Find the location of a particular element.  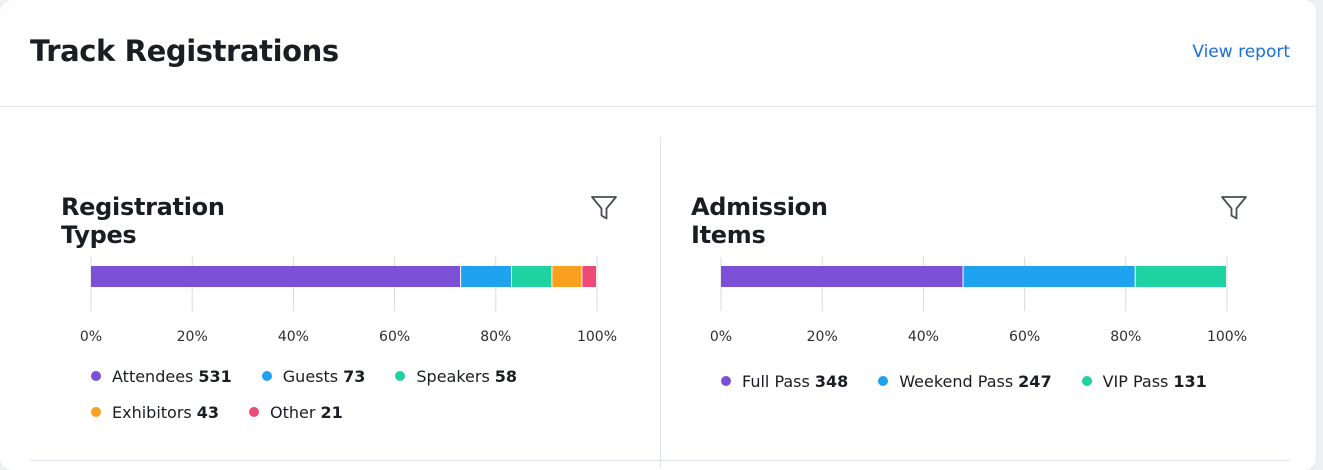

bar-segment-guests is located at coordinates (486, 276).